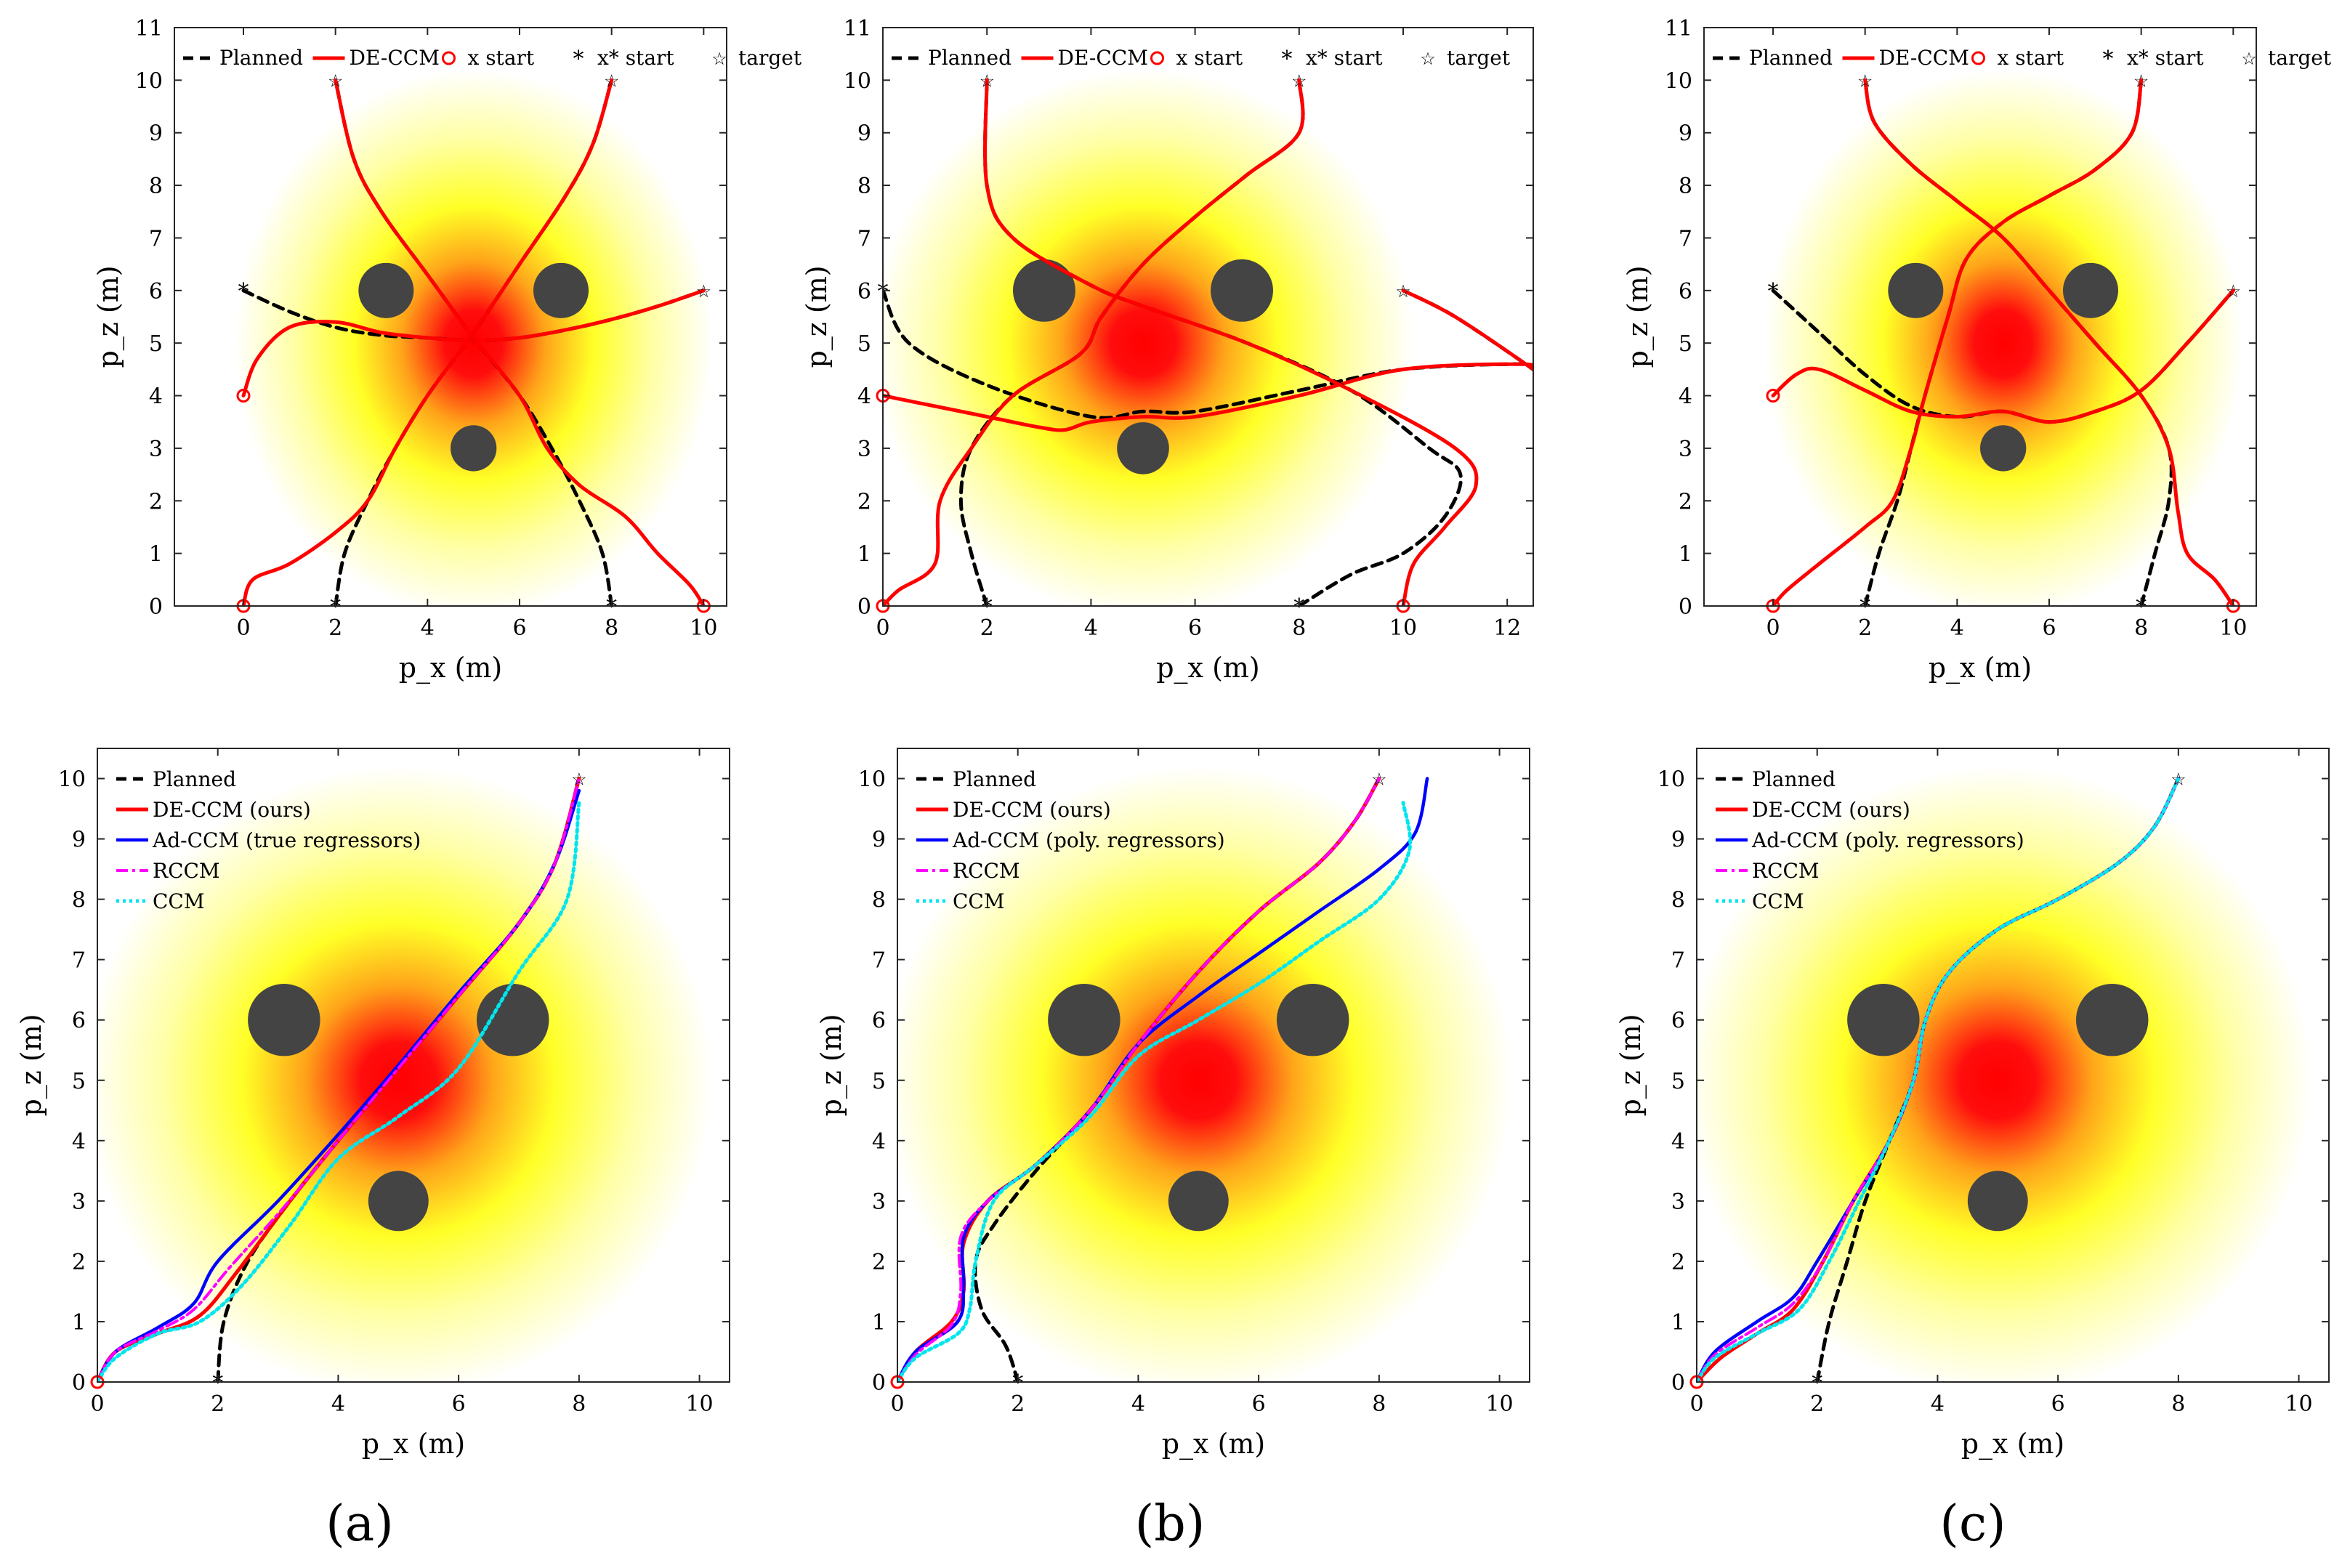 The image size is (2342, 1568). Describe the element at coordinates (1778, 901) in the screenshot. I see `legend-ccm-label: CCM` at that location.